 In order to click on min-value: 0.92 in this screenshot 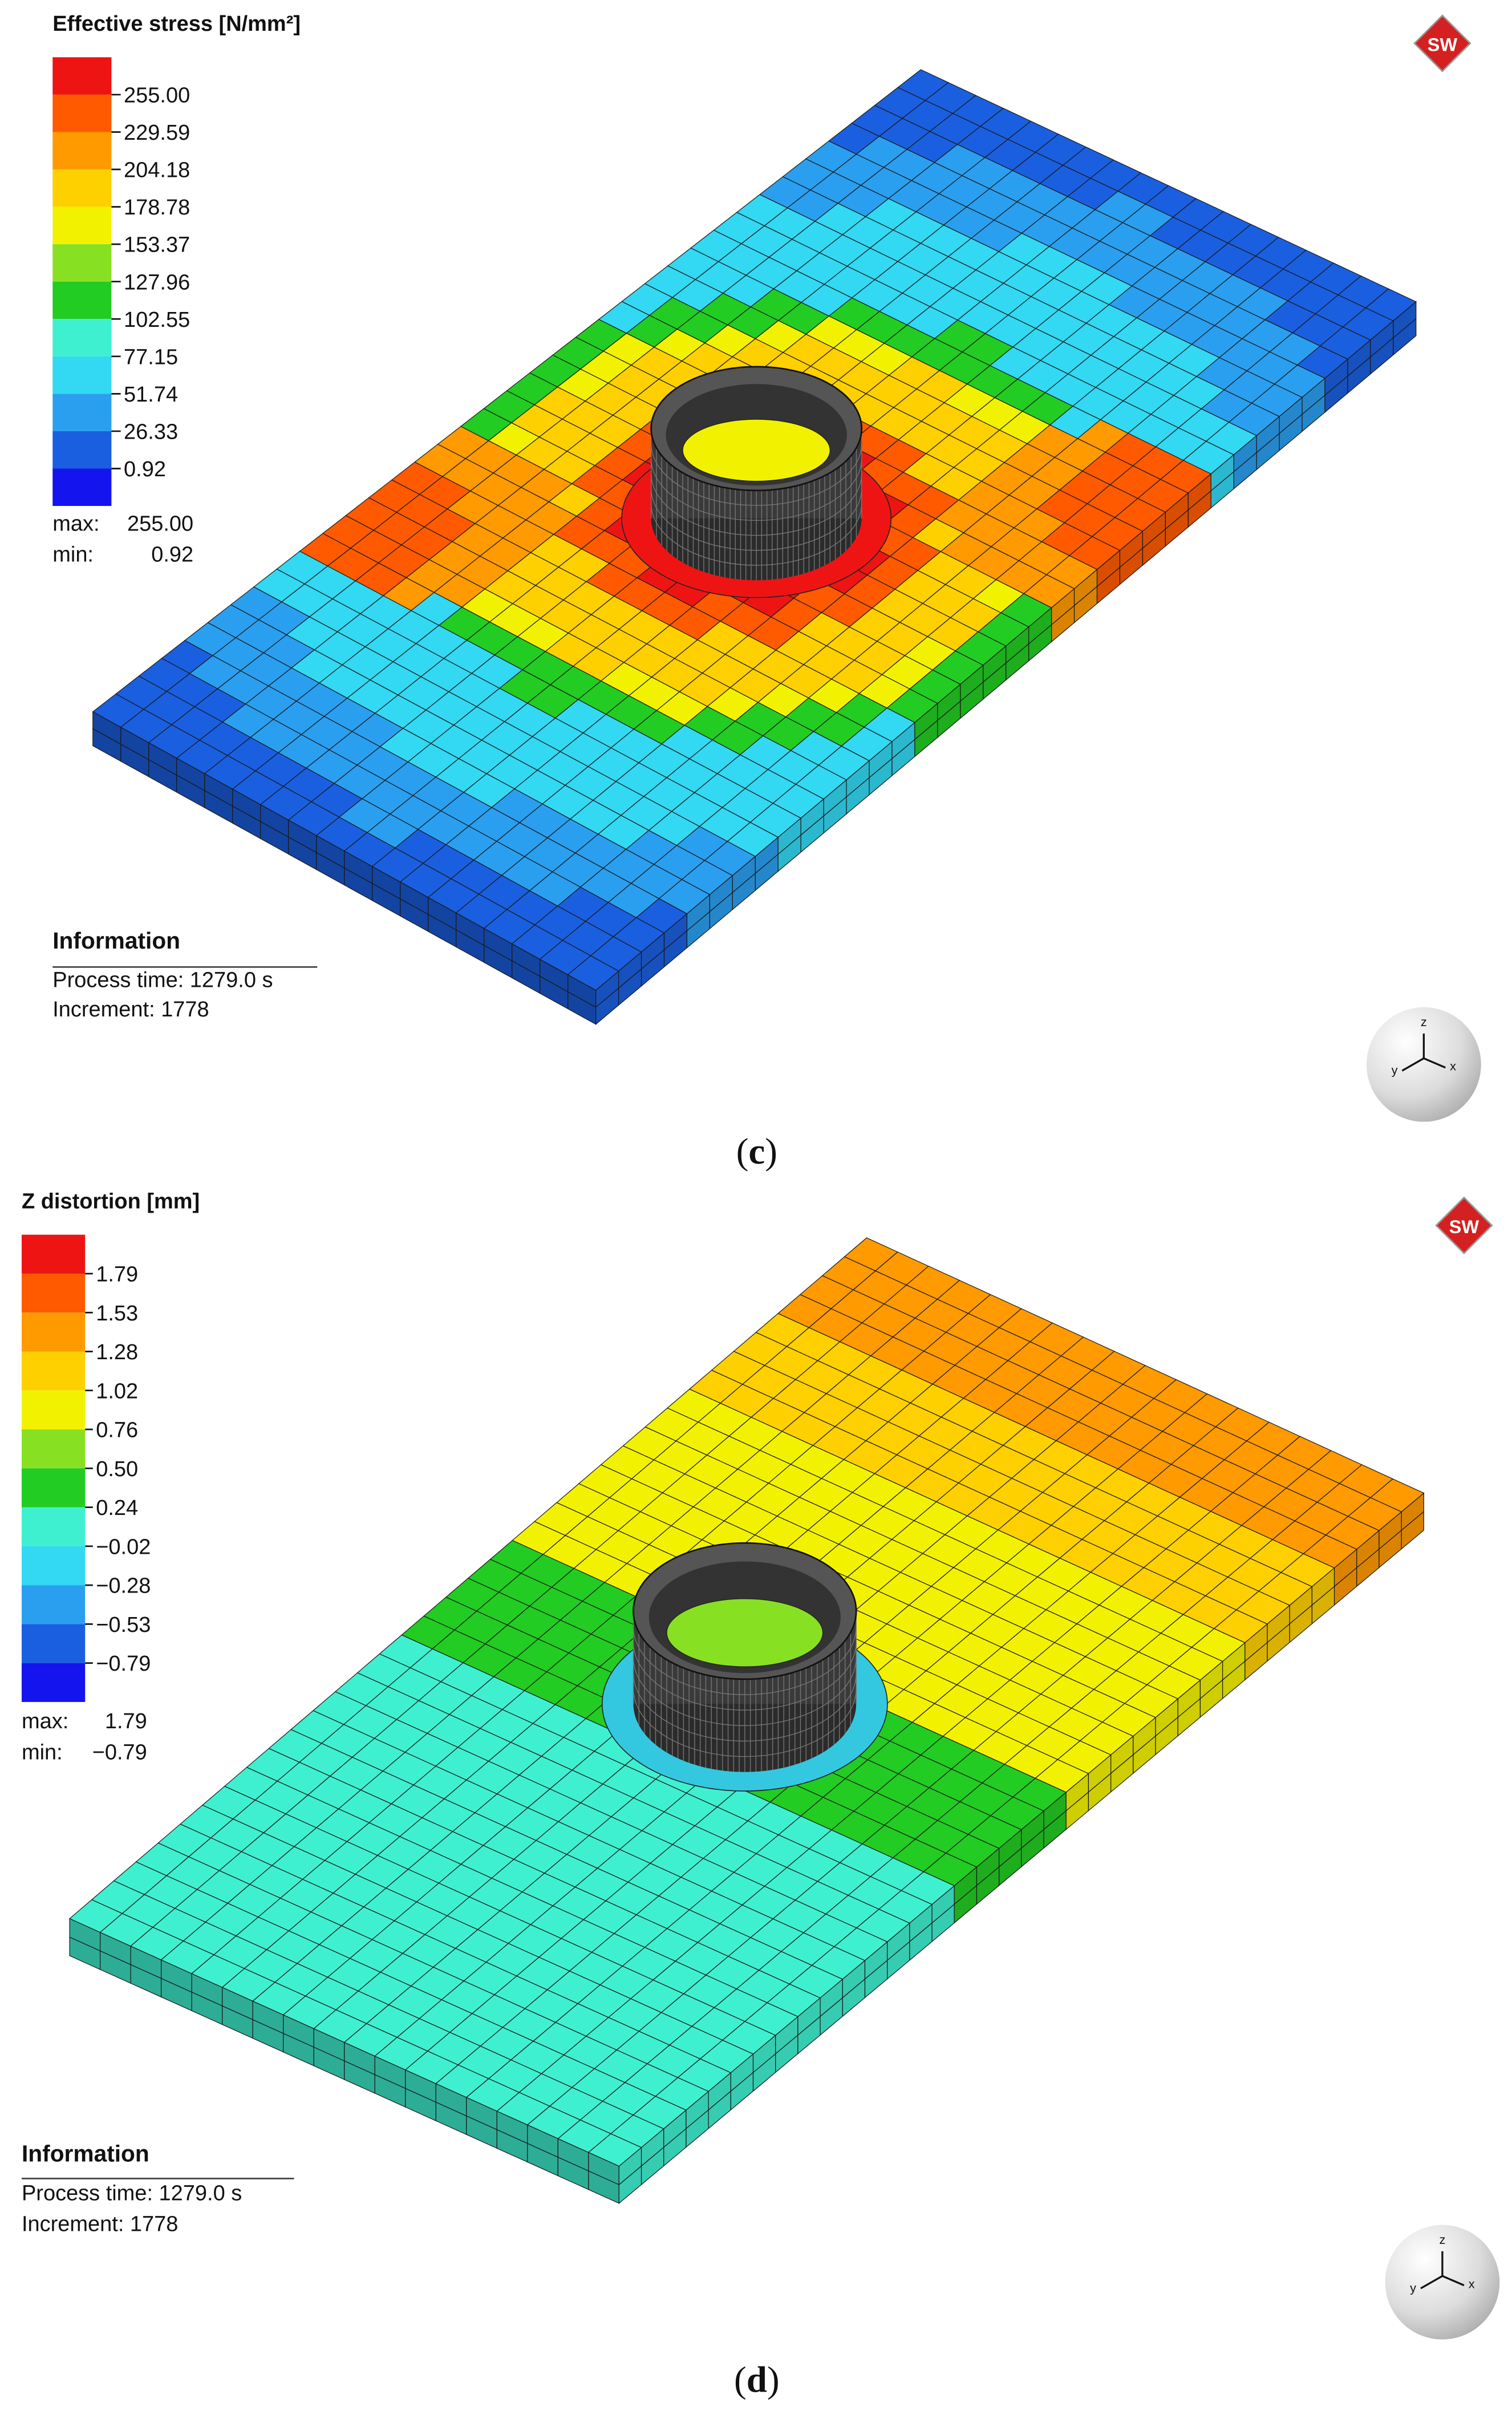, I will do `click(172, 555)`.